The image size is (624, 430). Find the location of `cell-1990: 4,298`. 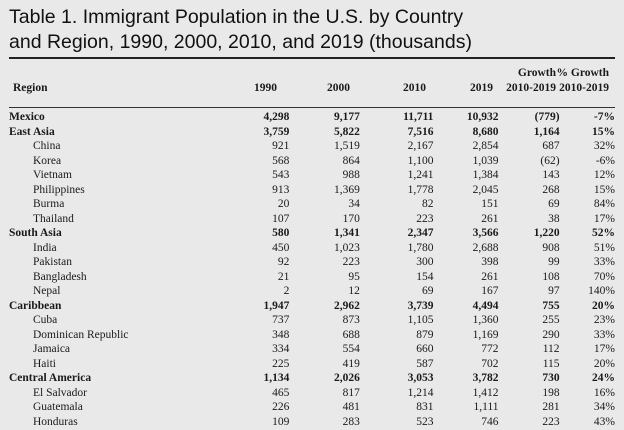

cell-1990: 4,298 is located at coordinates (276, 117).